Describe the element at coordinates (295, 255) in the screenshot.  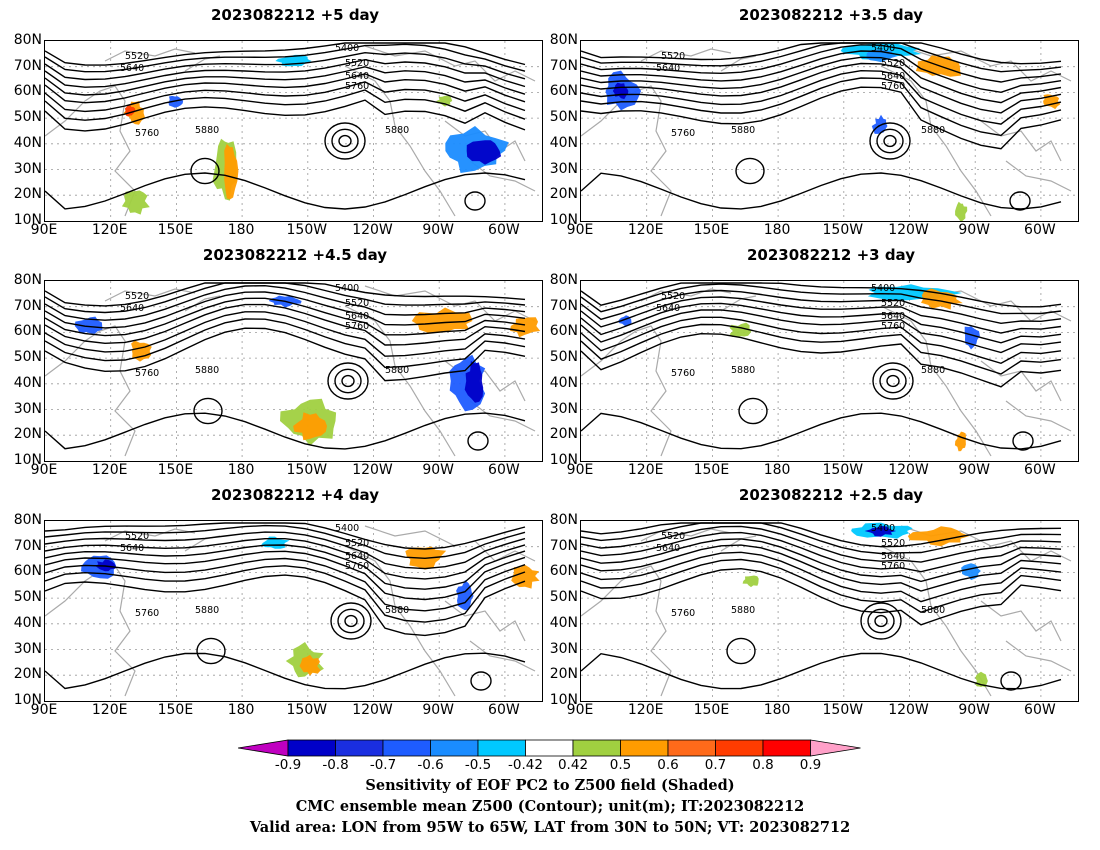
I see `panel-title-3: 2023082212 +4.5 day` at that location.